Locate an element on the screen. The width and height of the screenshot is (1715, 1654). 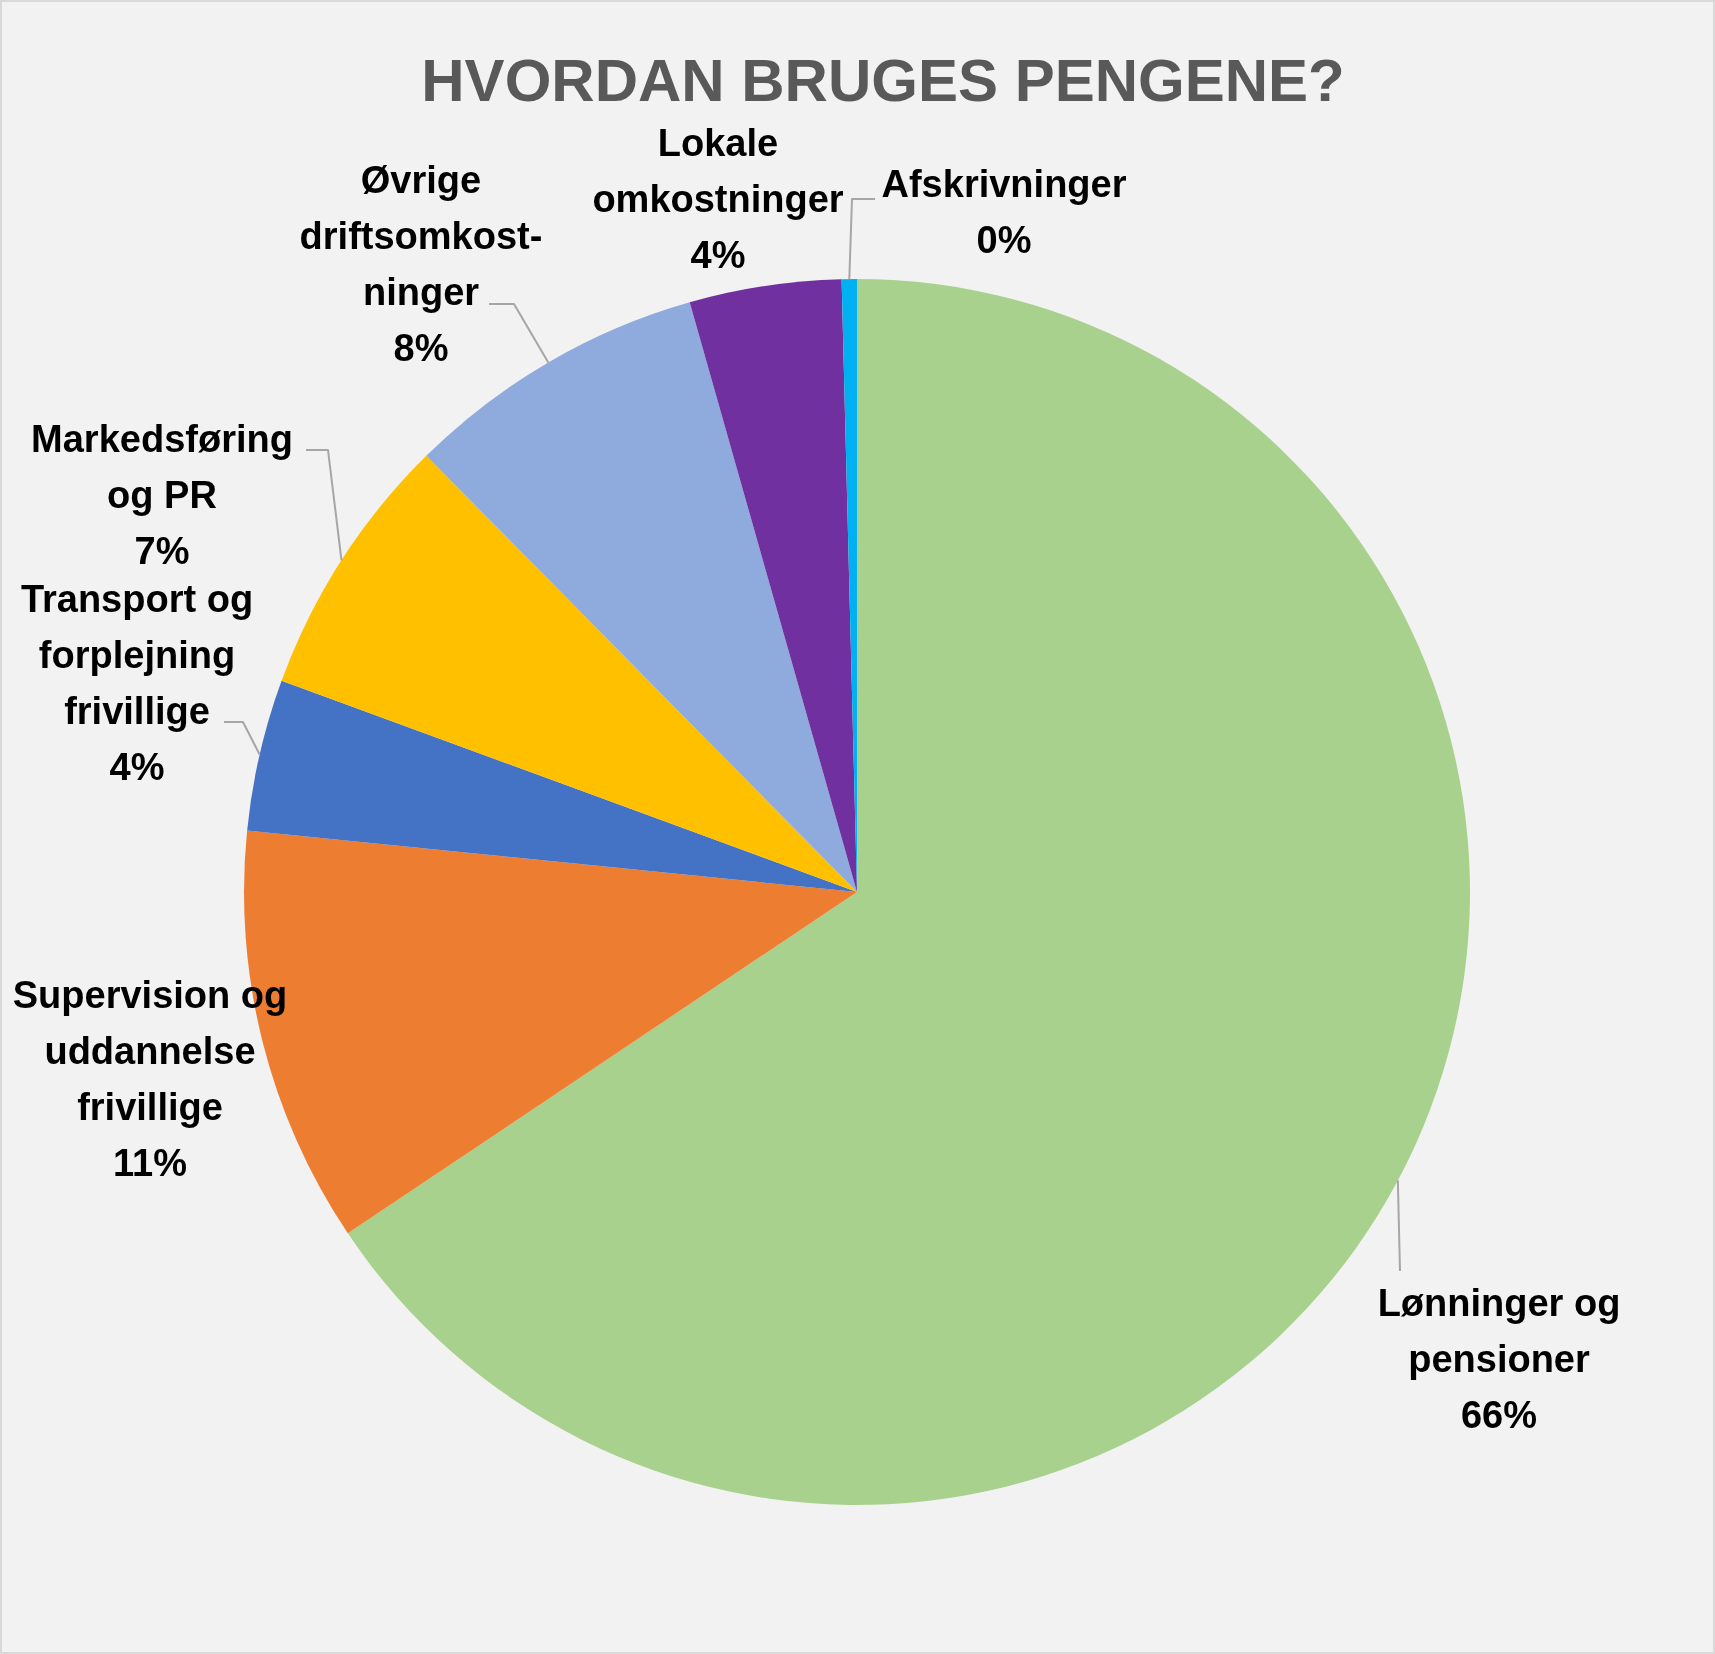
slice-label: Lokale omkostninger is located at coordinates (718, 171).